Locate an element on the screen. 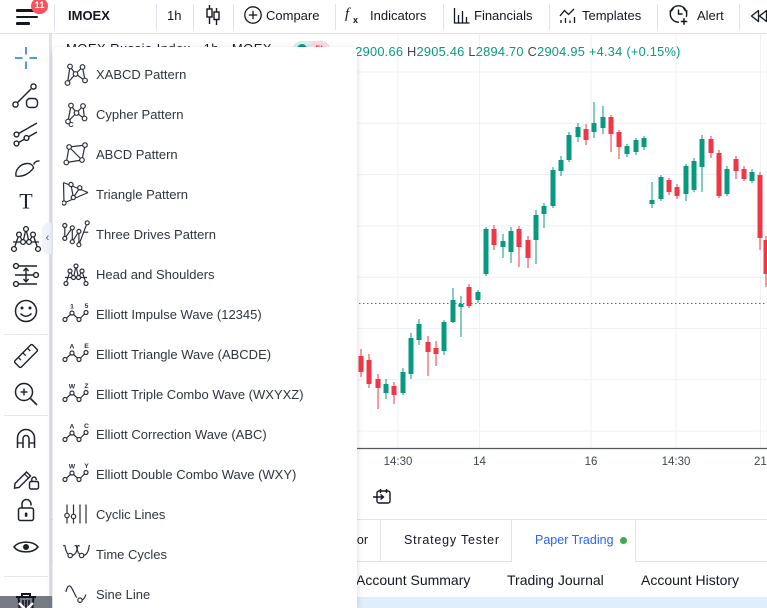  svg-text: x is located at coordinates (355, 20).